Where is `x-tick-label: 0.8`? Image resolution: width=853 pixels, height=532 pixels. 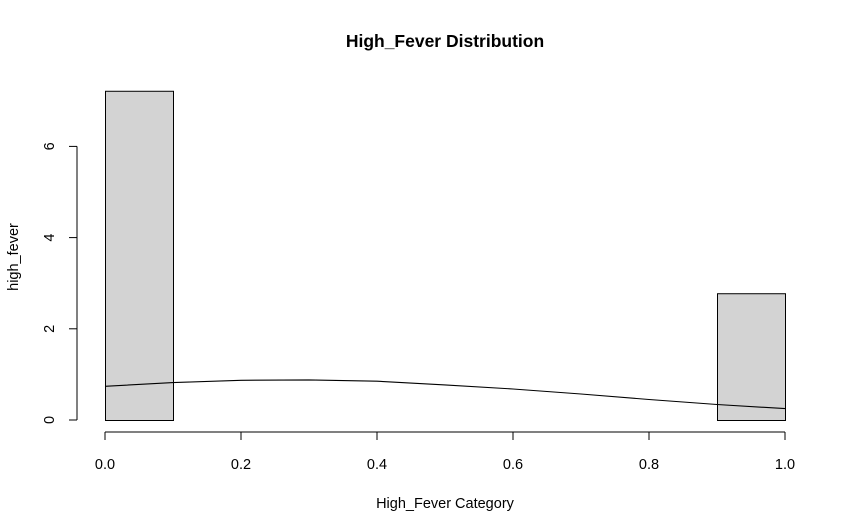
x-tick-label: 0.8 is located at coordinates (649, 465).